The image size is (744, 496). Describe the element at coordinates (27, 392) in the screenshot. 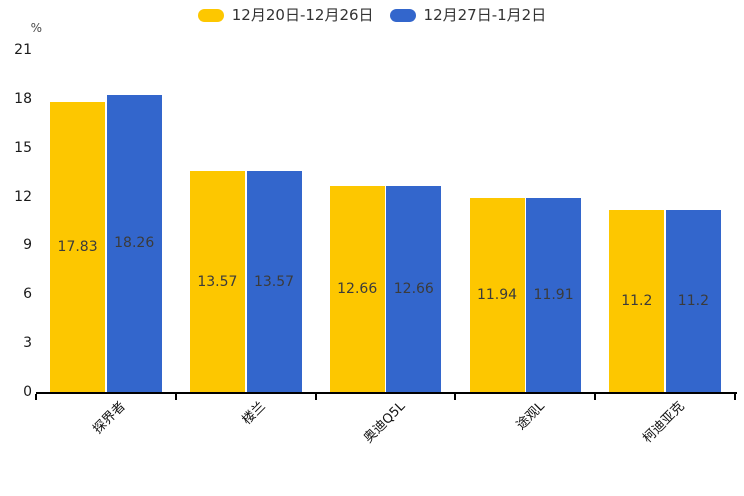

I see `y-axis-tick-label: 0` at that location.